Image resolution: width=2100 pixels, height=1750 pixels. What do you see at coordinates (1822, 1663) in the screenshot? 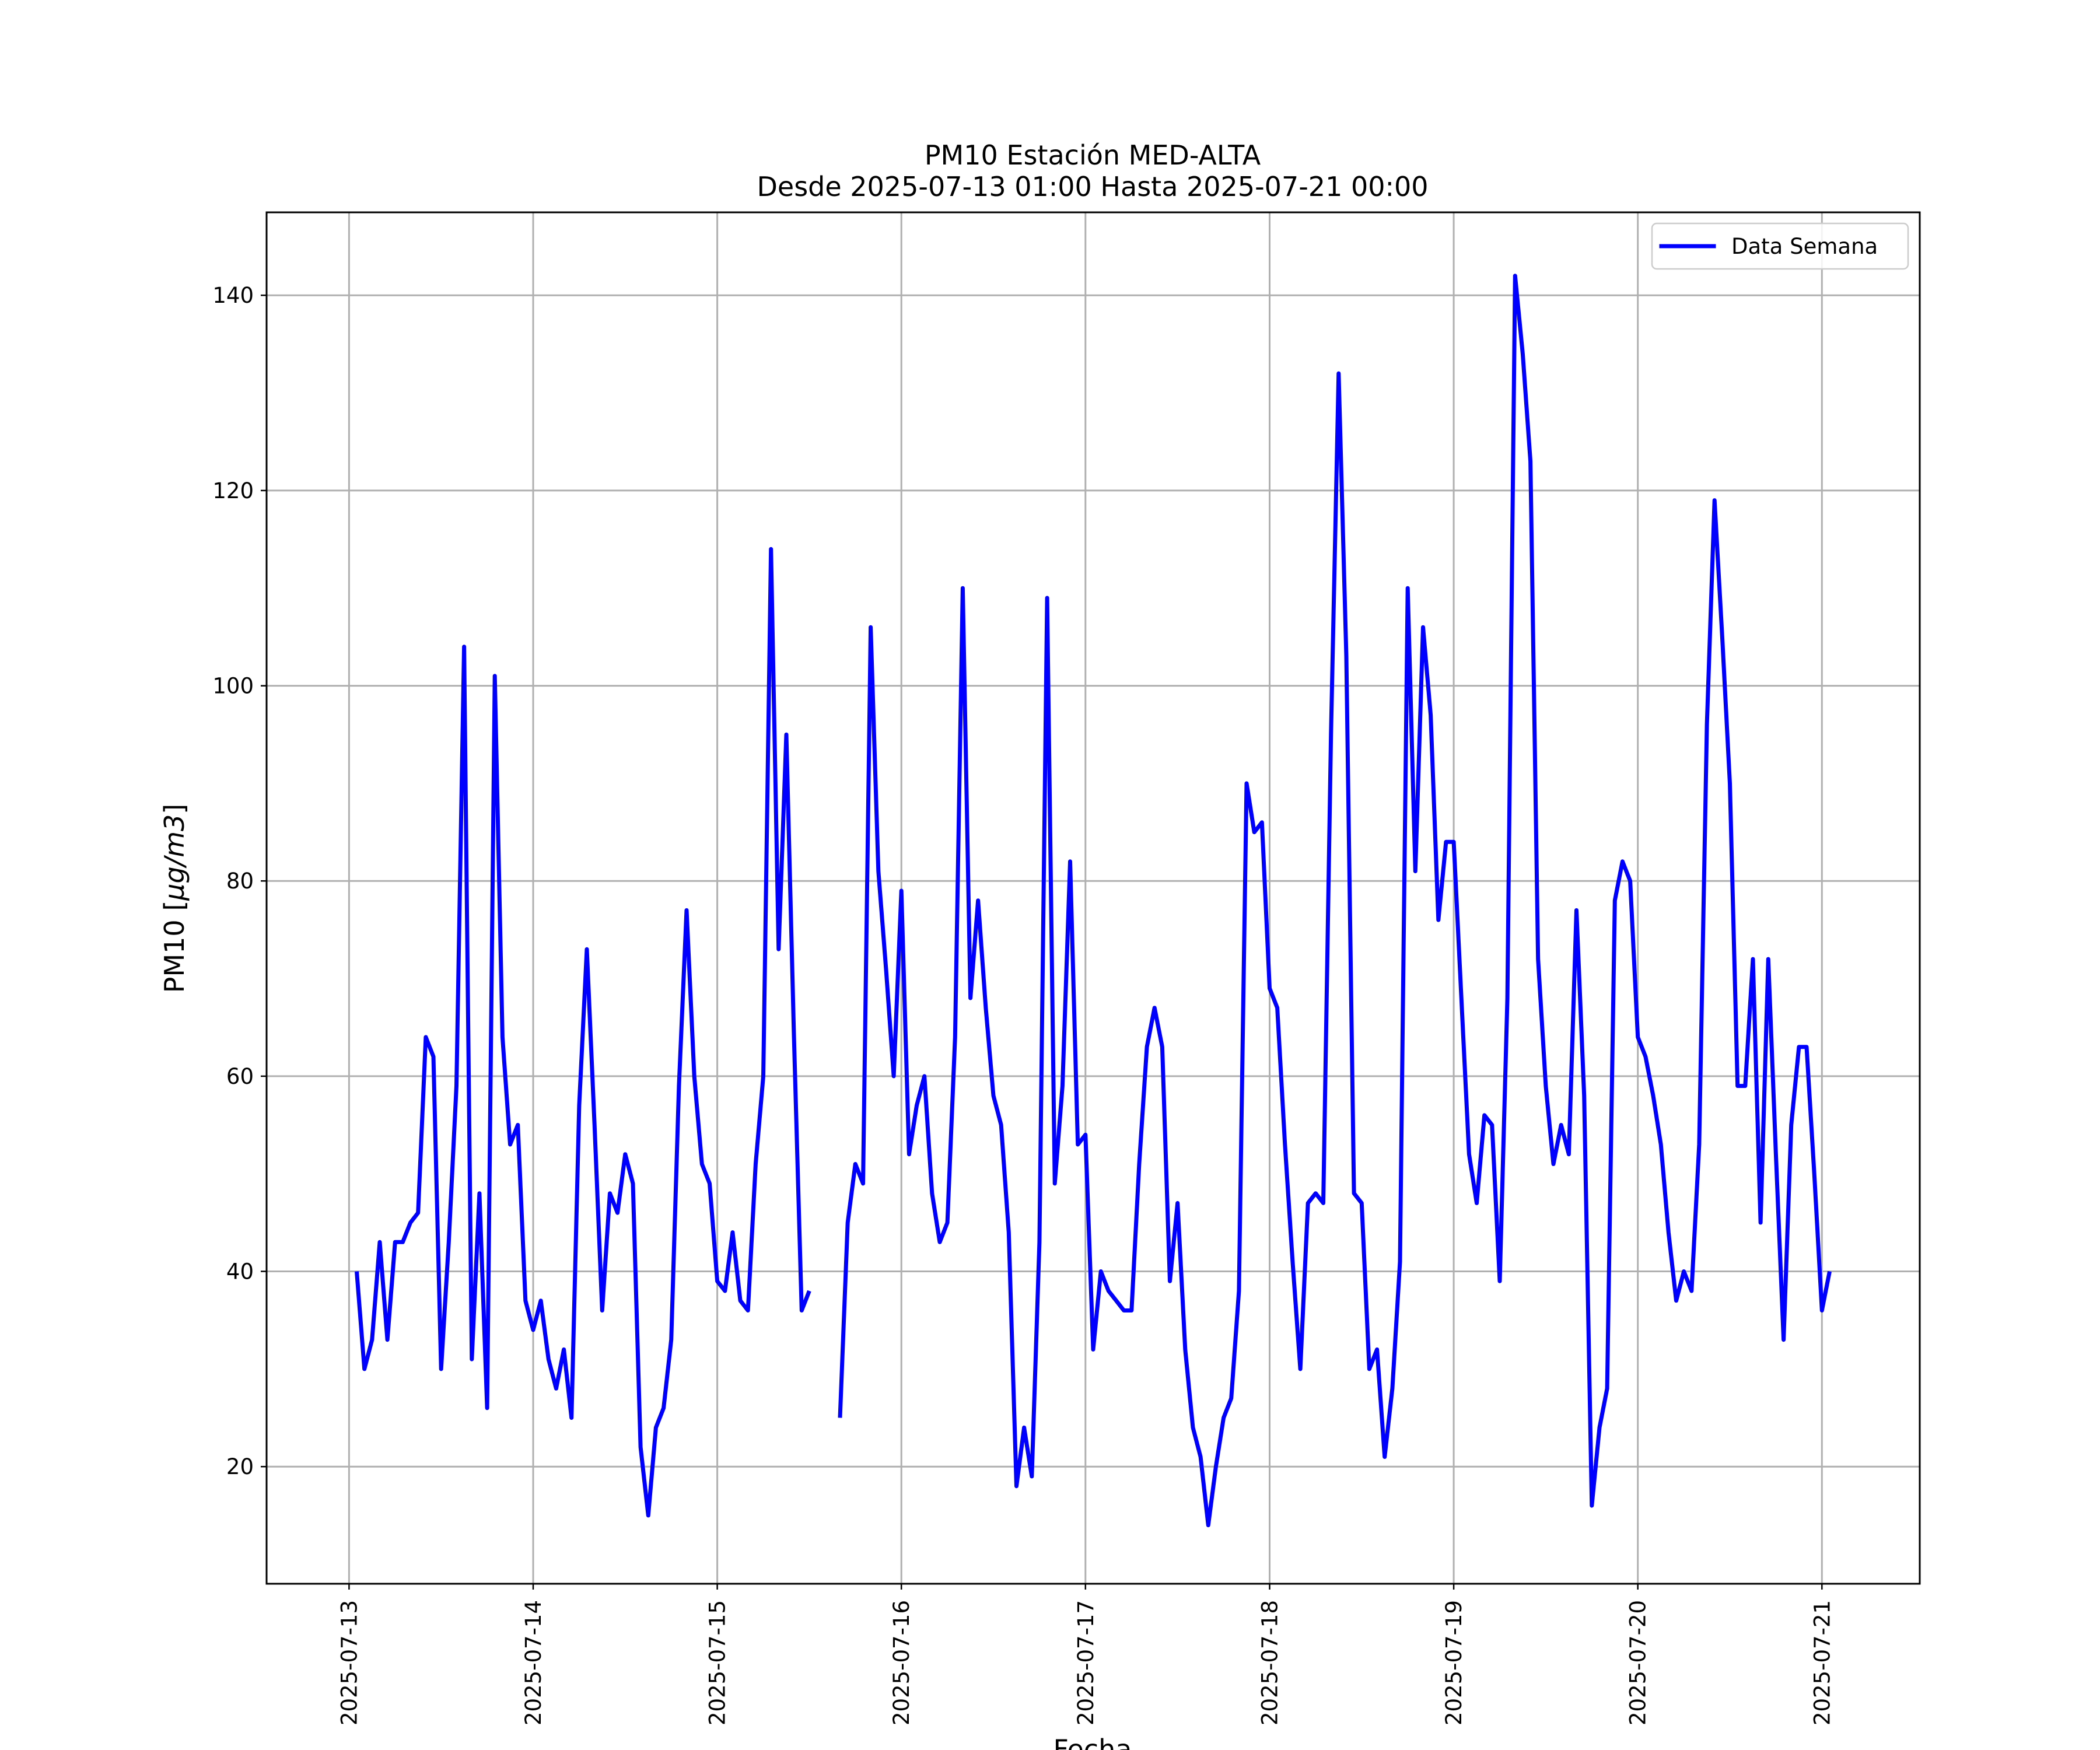
I see `x-tick-label-2025-07-21: 2025-07-21` at bounding box center [1822, 1663].